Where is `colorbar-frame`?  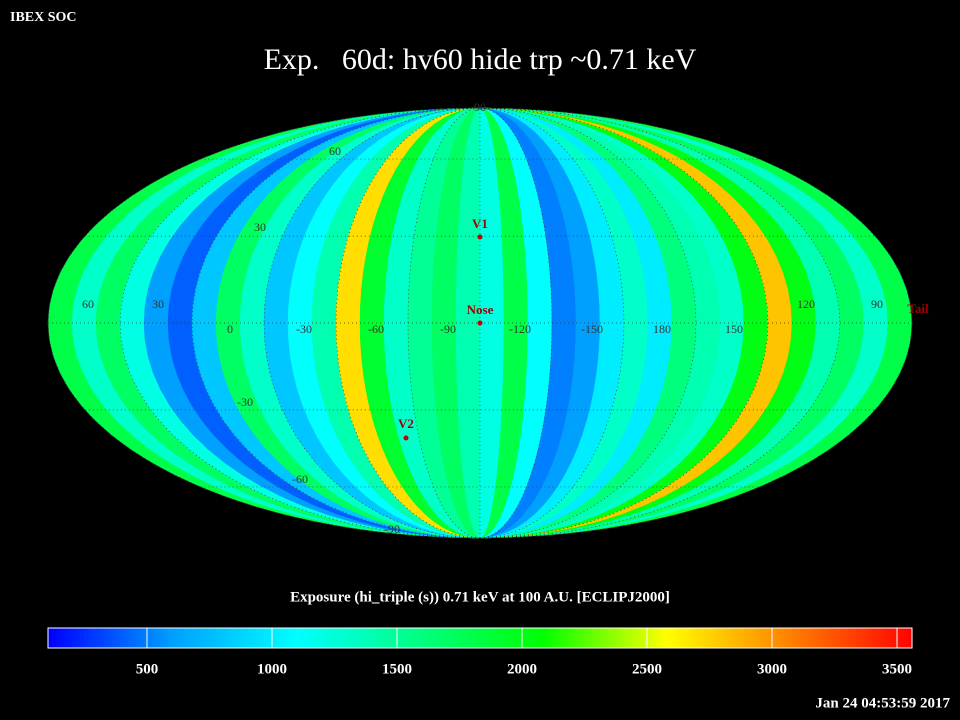 colorbar-frame is located at coordinates (480, 638).